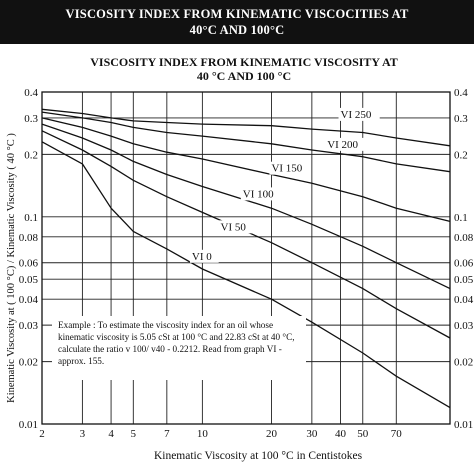  Describe the element at coordinates (272, 434) in the screenshot. I see `x-tick-label: 20` at that location.